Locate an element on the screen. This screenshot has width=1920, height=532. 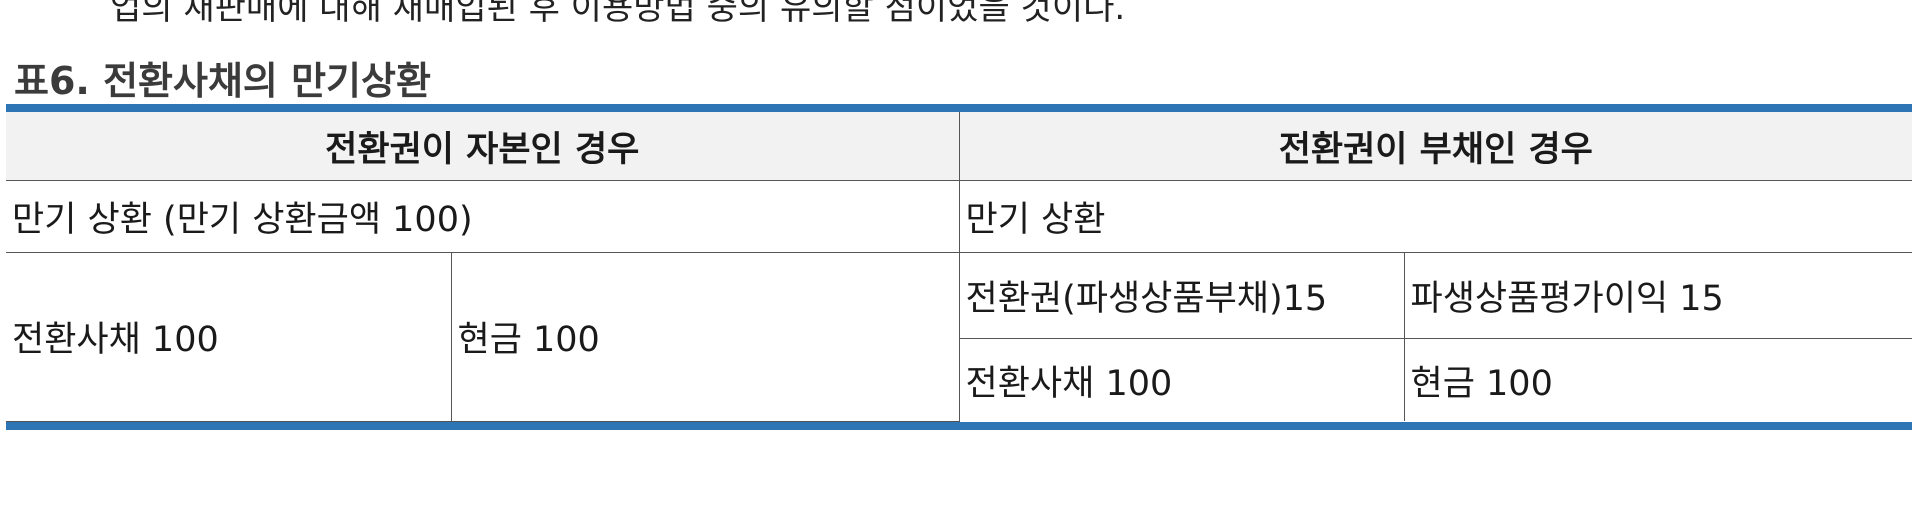
cut-off-text-line: 업의 재판매에 대해 재매입된 후 이용방법 중의 유의할 점이었을 것이다. is located at coordinates (617, 14).